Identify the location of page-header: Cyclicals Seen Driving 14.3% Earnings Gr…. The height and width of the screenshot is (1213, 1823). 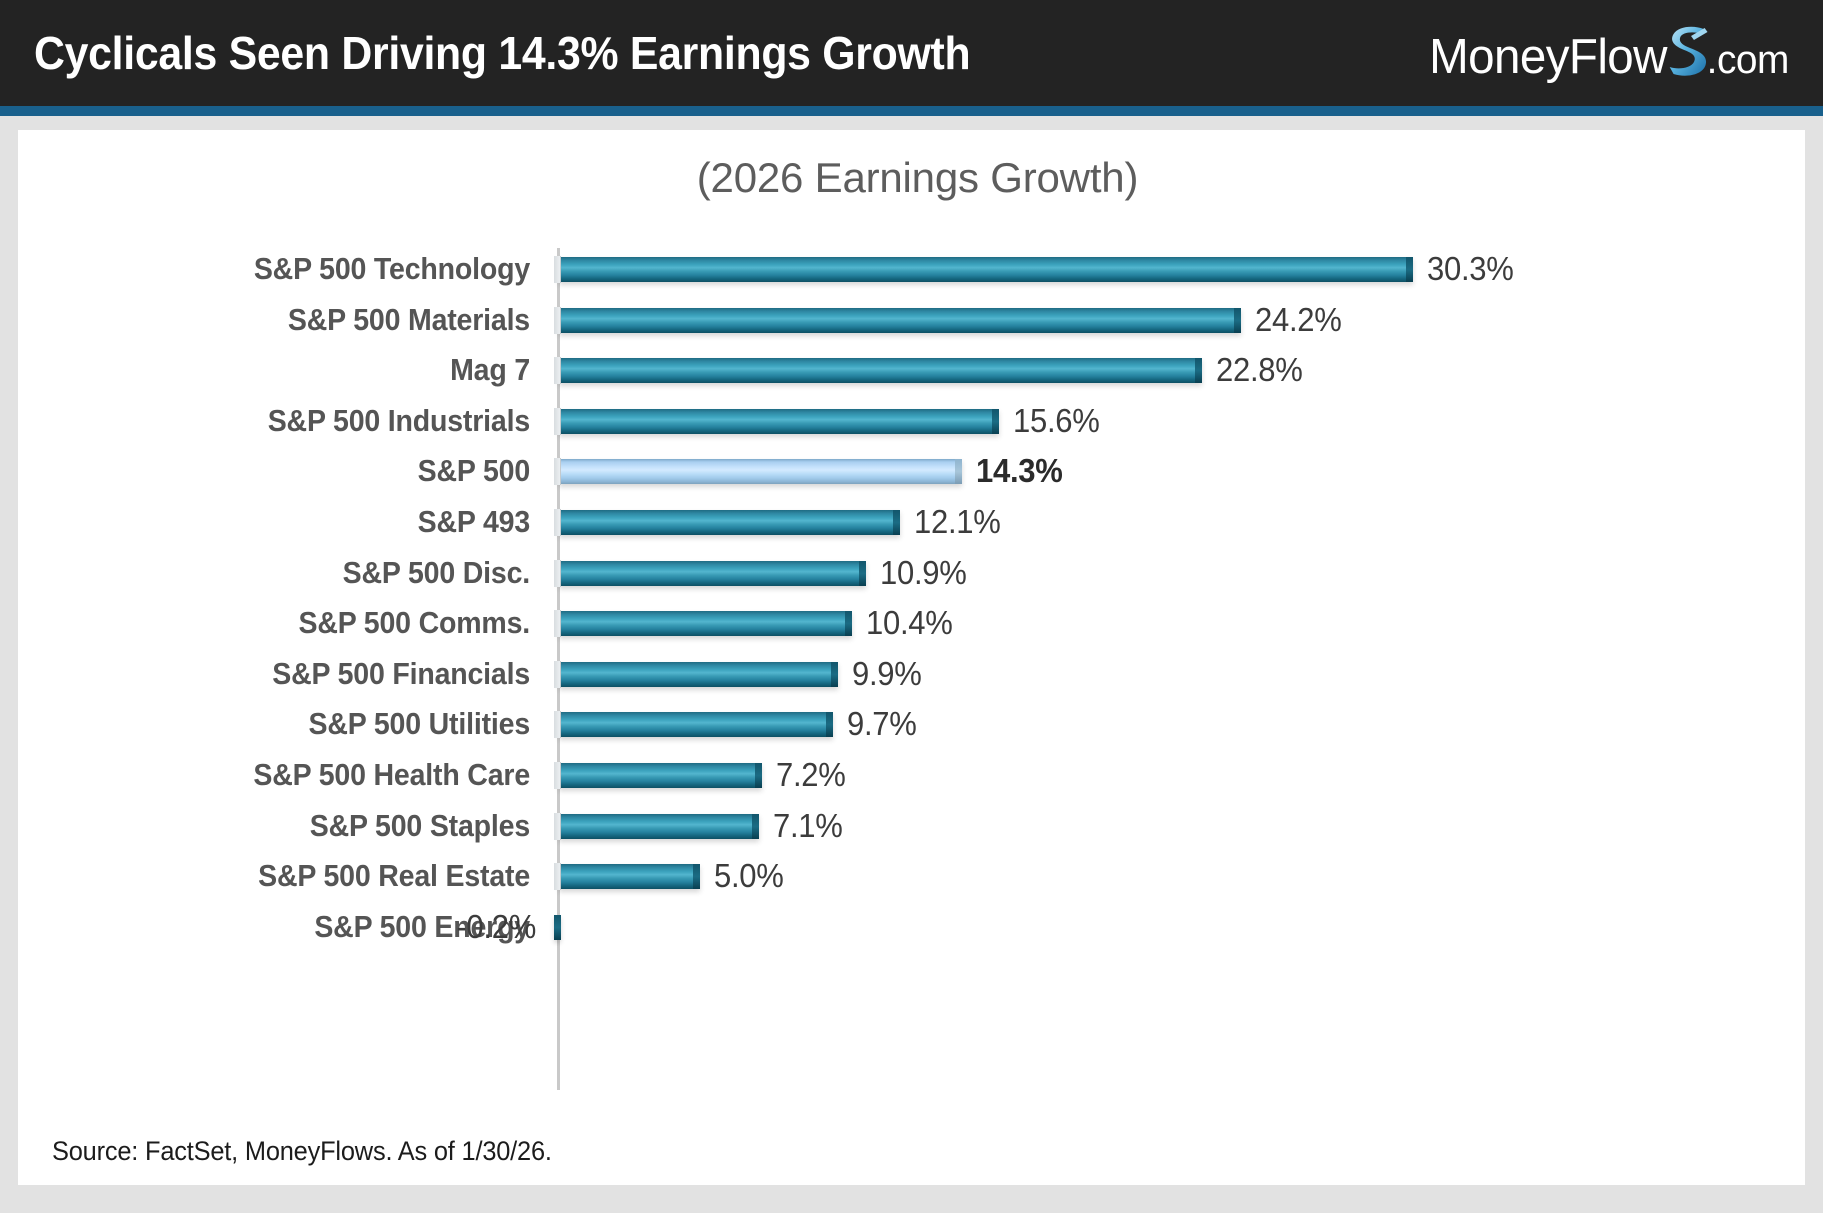
(911, 53).